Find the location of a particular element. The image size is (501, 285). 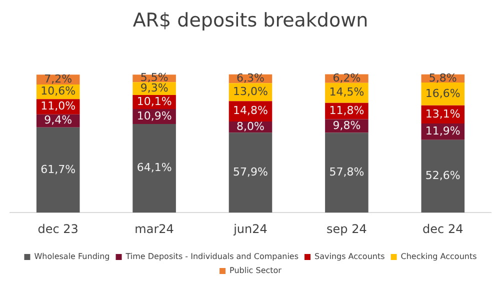

data-label: 16,6% is located at coordinates (442, 93).